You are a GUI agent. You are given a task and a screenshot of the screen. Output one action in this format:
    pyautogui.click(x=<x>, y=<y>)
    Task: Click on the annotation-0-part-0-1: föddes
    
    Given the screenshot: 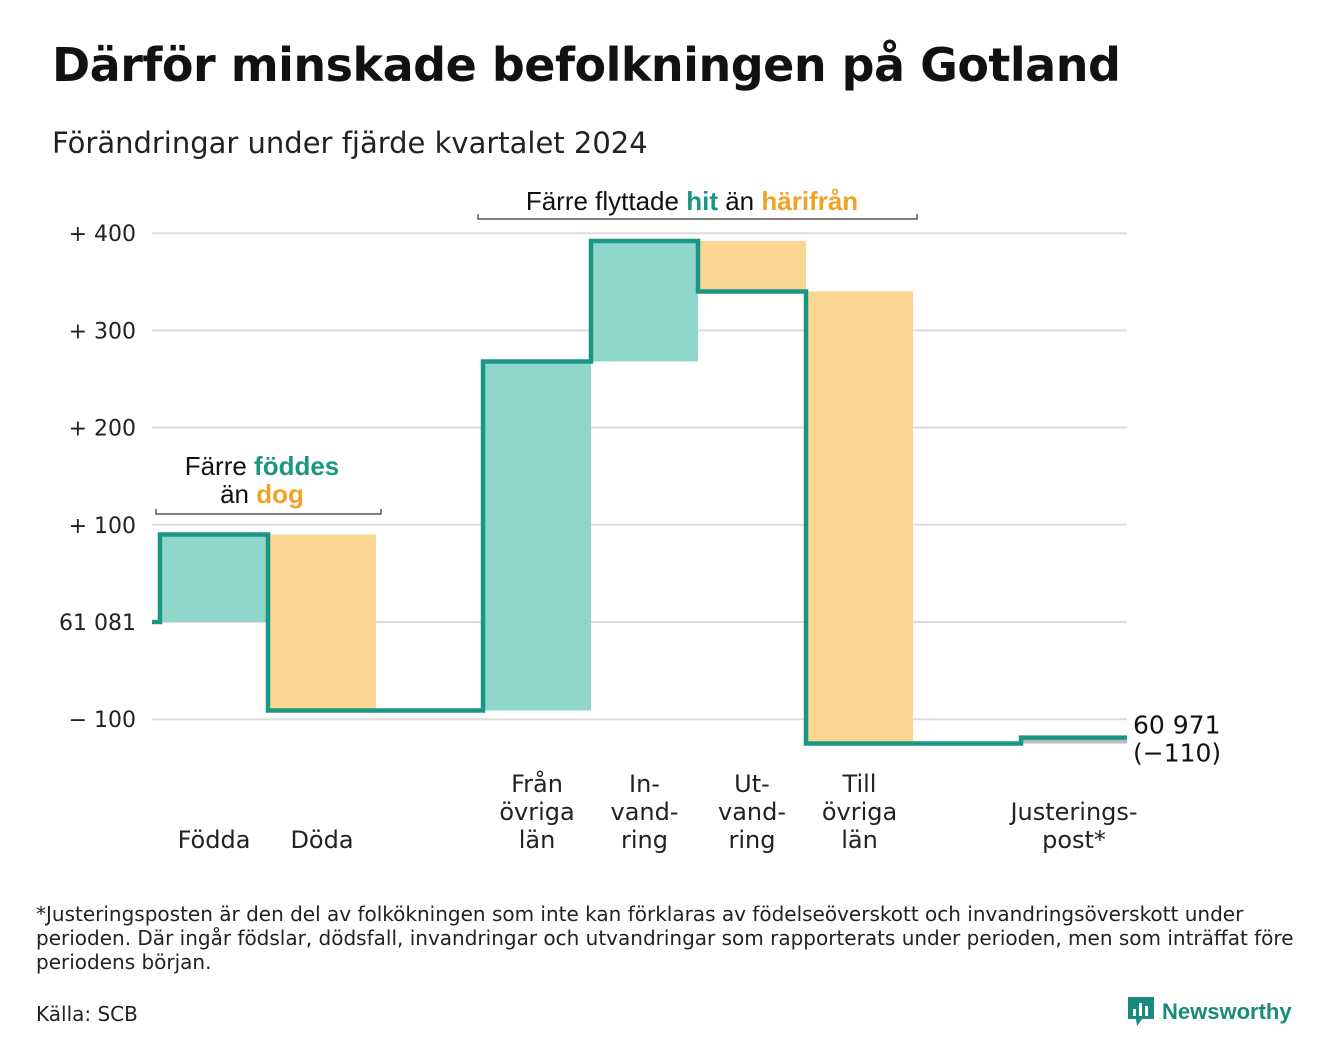 What is the action you would take?
    pyautogui.click(x=296, y=466)
    